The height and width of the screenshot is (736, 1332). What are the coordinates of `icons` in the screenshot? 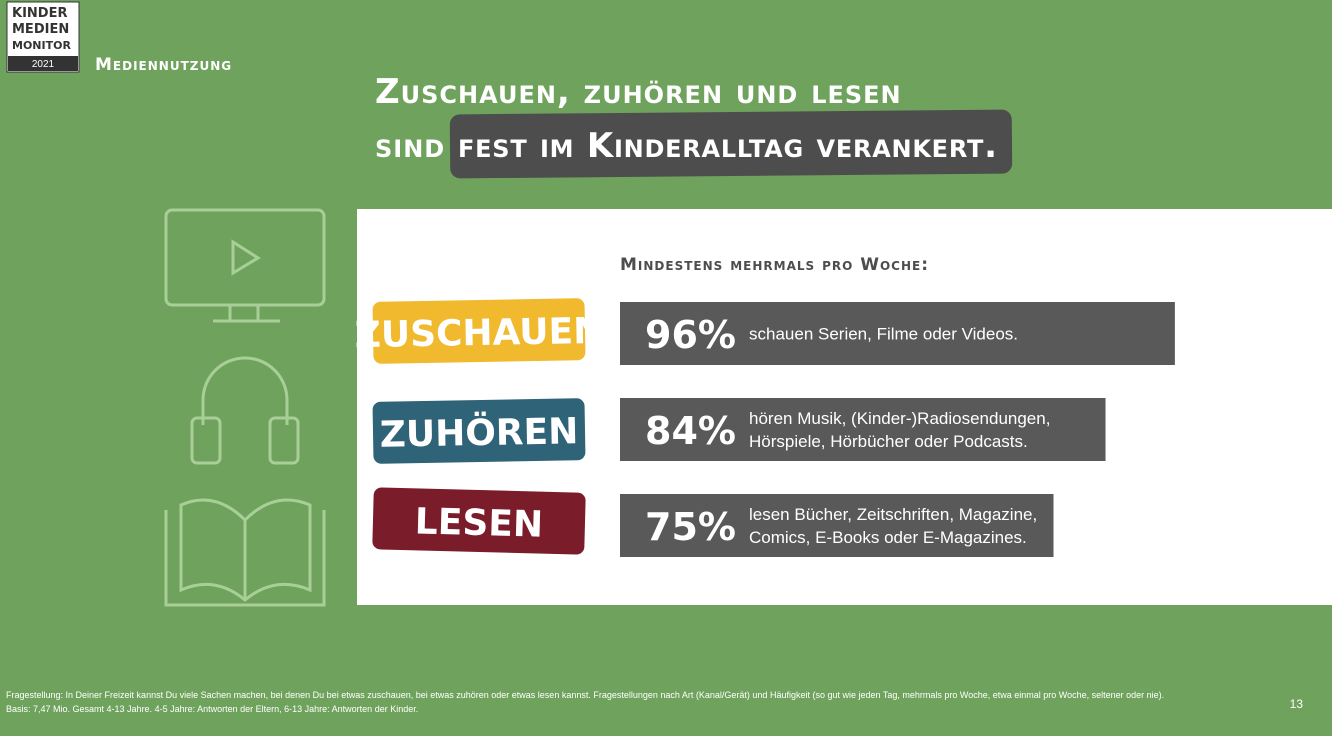 It's located at (245, 407).